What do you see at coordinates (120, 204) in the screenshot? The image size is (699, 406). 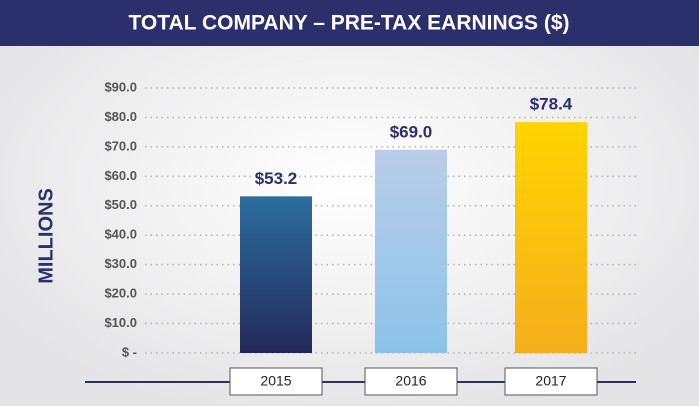 I see `y-tick-label: $50.0` at bounding box center [120, 204].